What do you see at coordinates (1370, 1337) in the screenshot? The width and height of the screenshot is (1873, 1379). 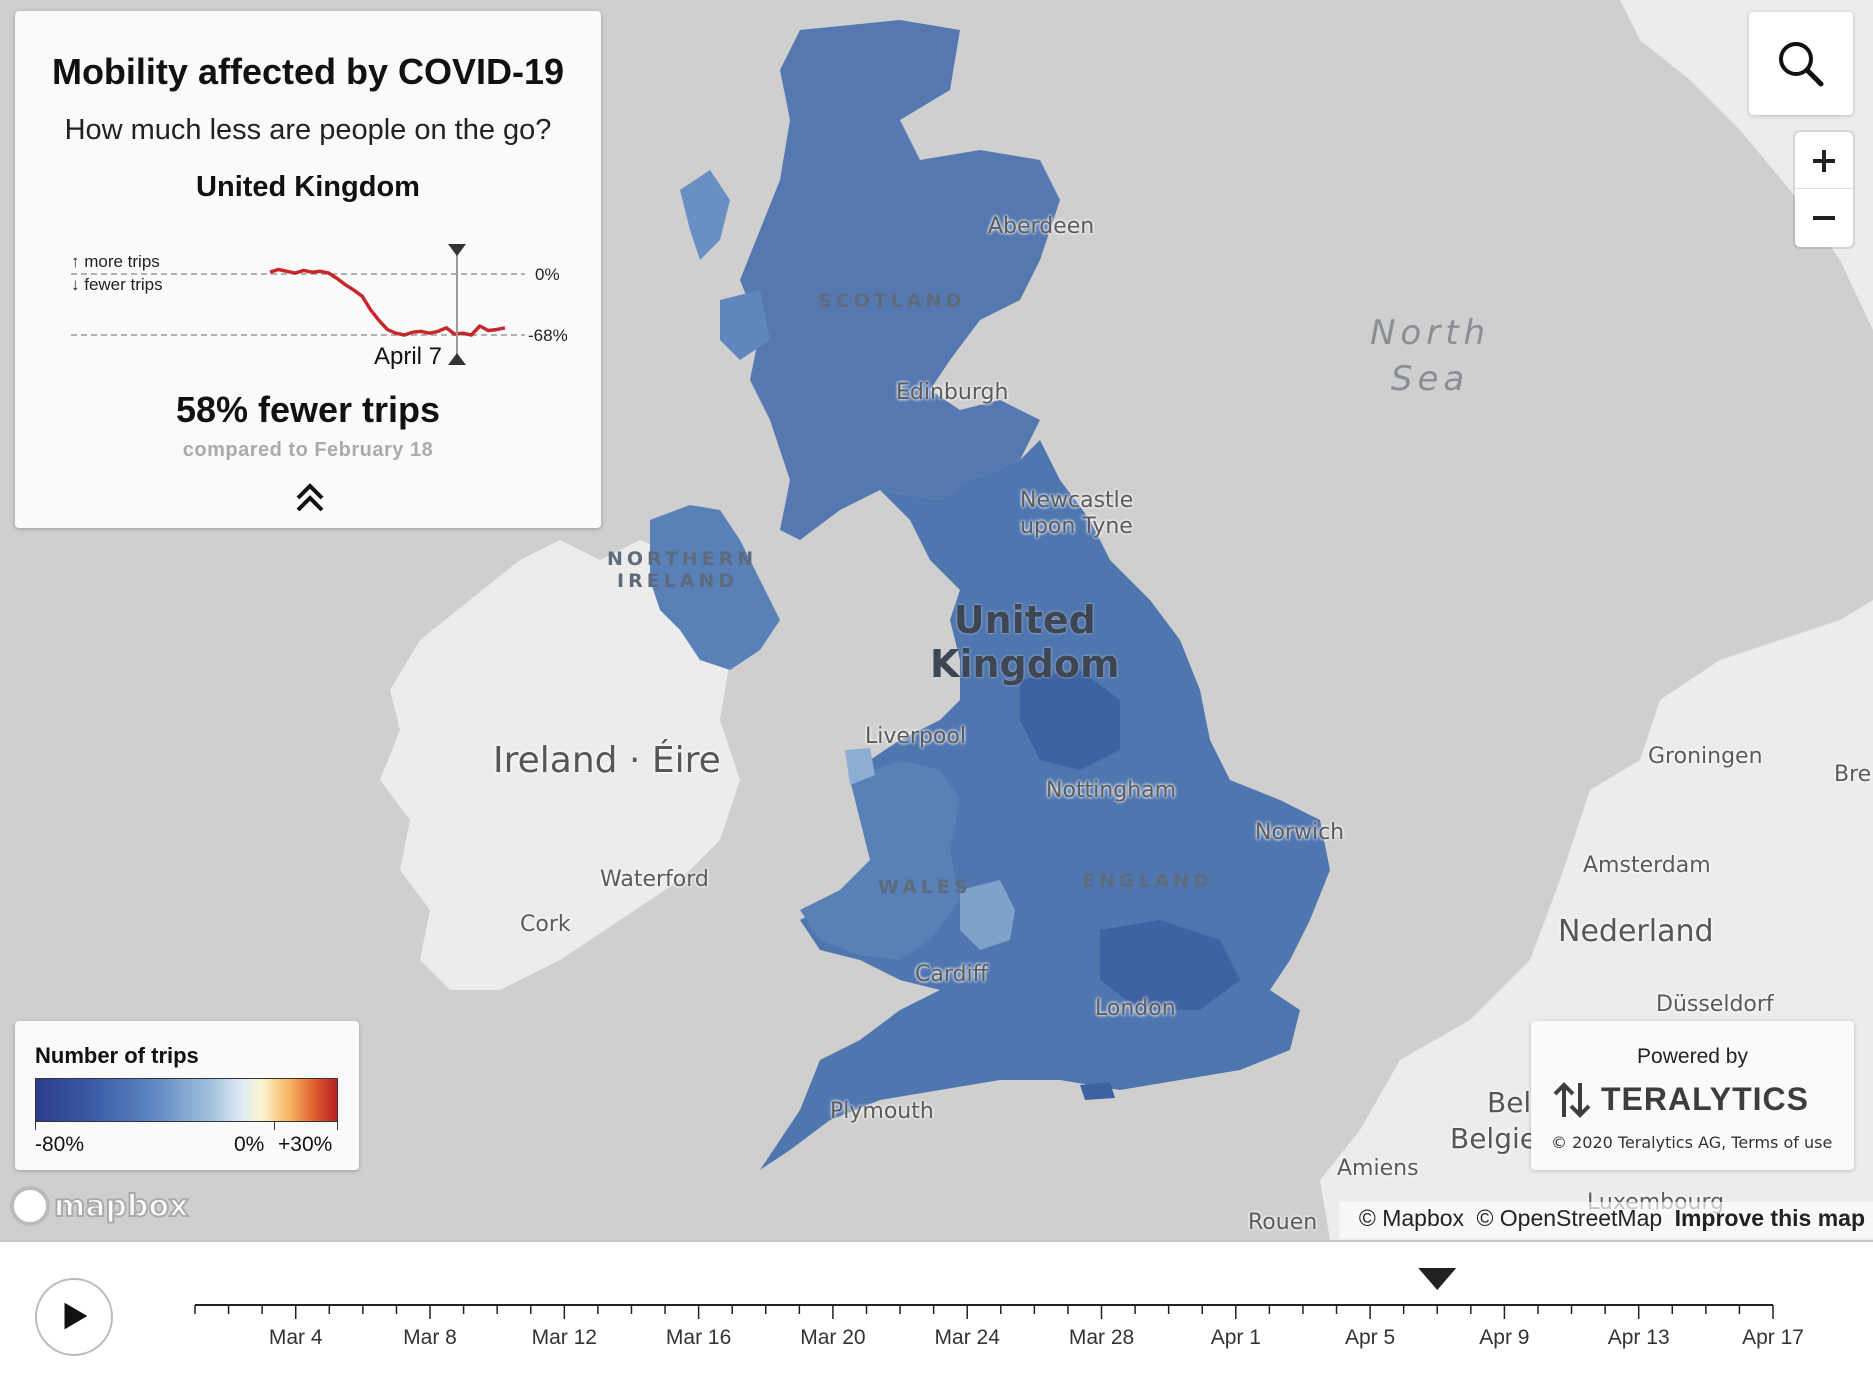 I see `timeline-date-label: Apr 5` at bounding box center [1370, 1337].